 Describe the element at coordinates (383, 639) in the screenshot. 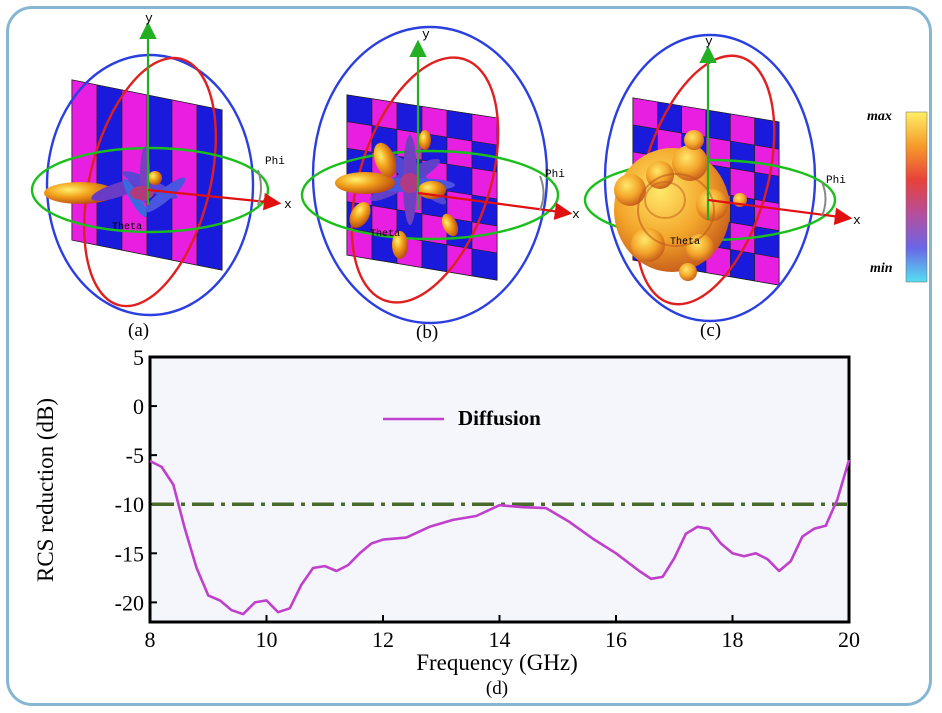

I see `x-tick-label: 12` at that location.